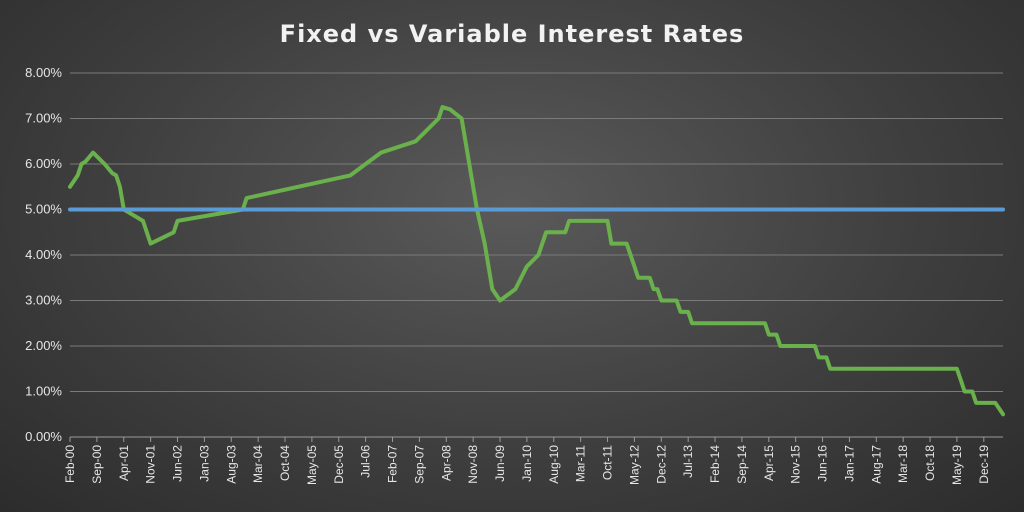 The width and height of the screenshot is (1024, 512). I want to click on x-tick-label: Jan-03, so click(204, 463).